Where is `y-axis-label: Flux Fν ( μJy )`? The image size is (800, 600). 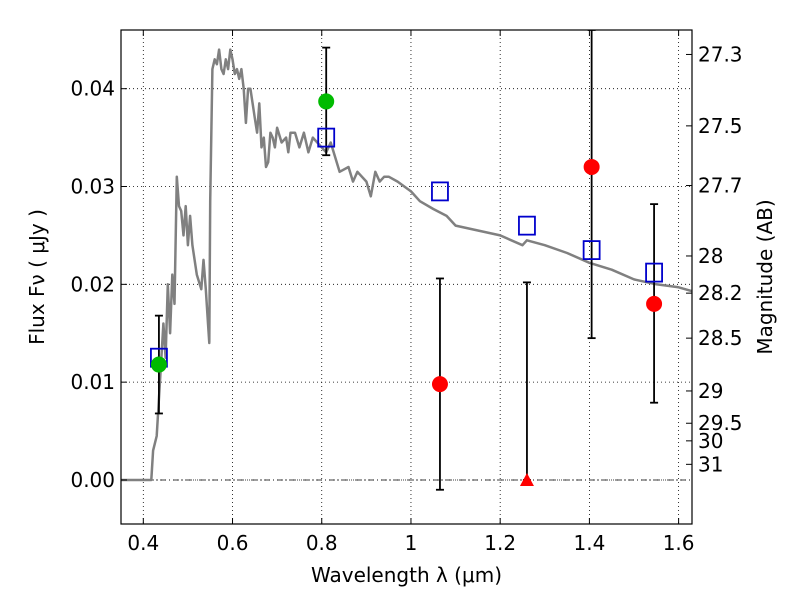
y-axis-label: Flux Fν ( μJy ) is located at coordinates (37, 277).